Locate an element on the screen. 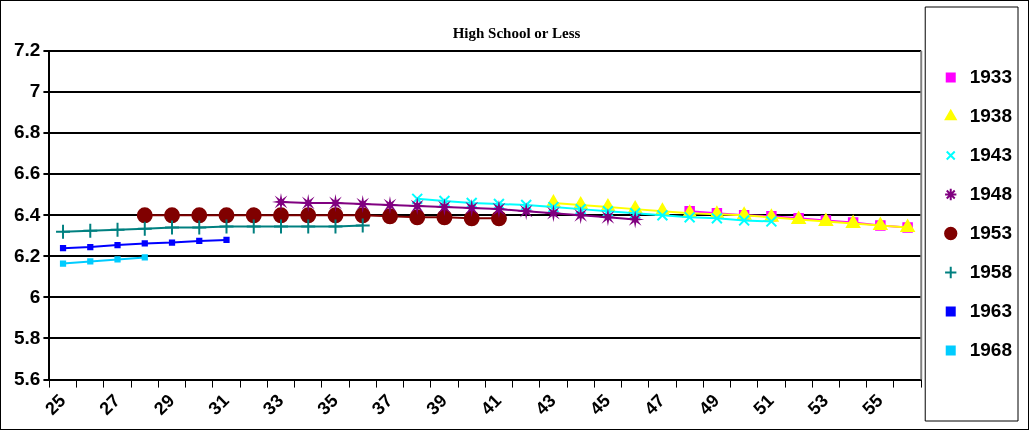  legend-label: 1968 is located at coordinates (991, 349).